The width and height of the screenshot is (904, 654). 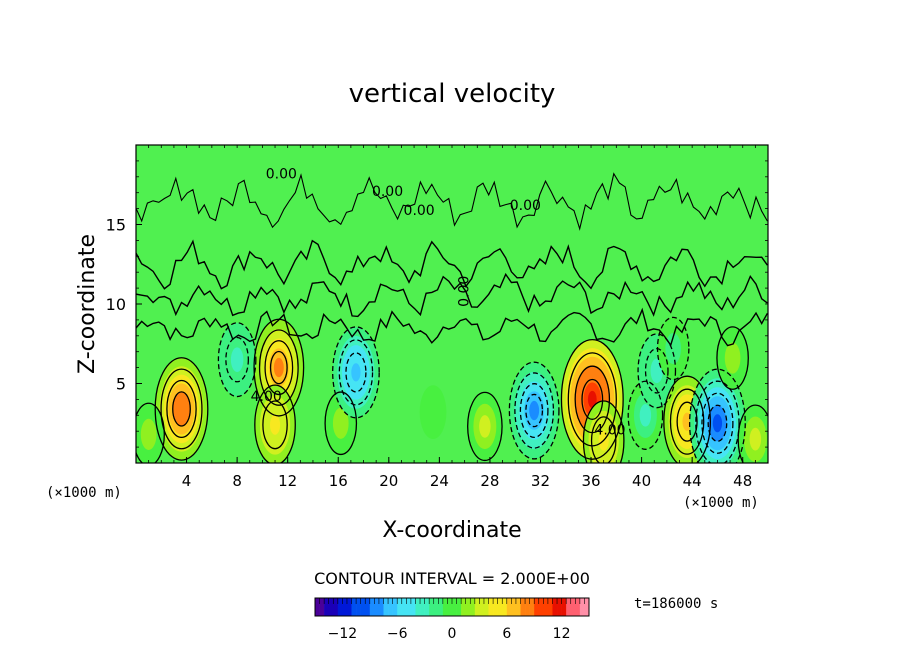 What do you see at coordinates (439, 481) in the screenshot?
I see `x-tick-label: 24` at bounding box center [439, 481].